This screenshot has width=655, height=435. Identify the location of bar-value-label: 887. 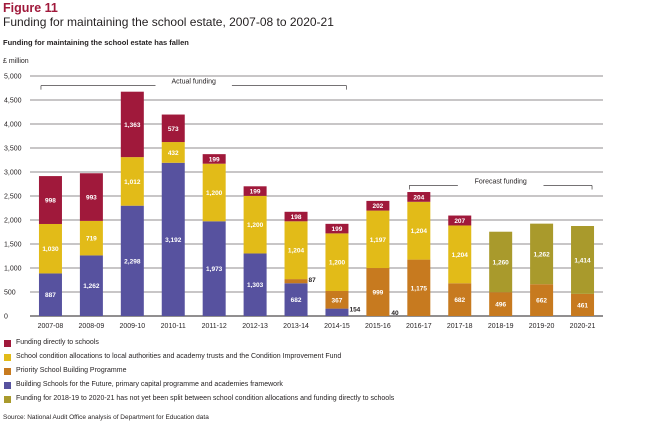
(50, 295).